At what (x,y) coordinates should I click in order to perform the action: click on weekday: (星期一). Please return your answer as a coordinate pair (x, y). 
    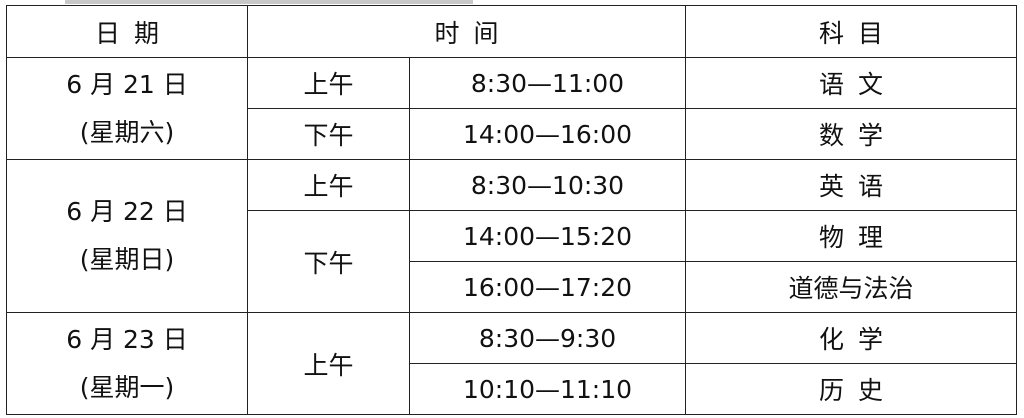
    Looking at the image, I should click on (127, 387).